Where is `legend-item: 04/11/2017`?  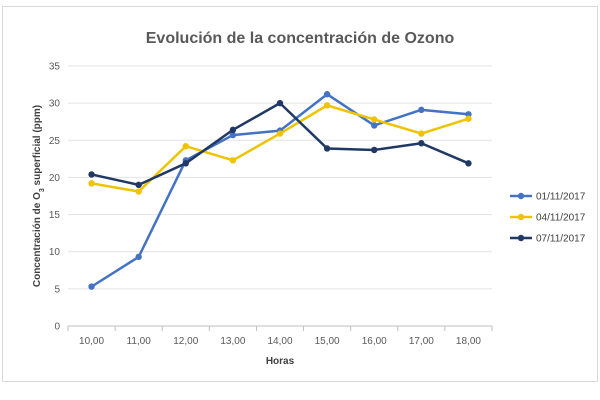
legend-item: 04/11/2017 is located at coordinates (548, 218).